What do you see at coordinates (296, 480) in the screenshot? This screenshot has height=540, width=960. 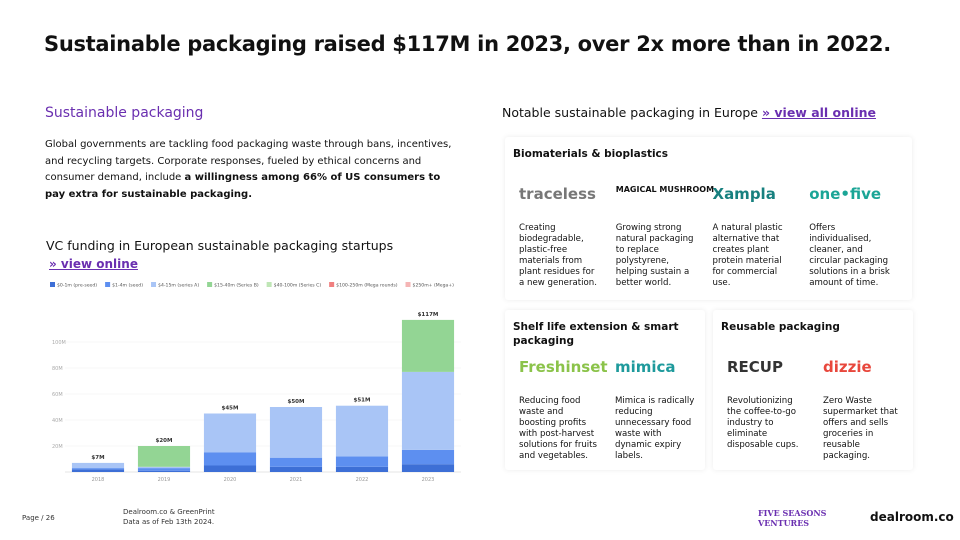 I see `x-tick-label: 2021` at bounding box center [296, 480].